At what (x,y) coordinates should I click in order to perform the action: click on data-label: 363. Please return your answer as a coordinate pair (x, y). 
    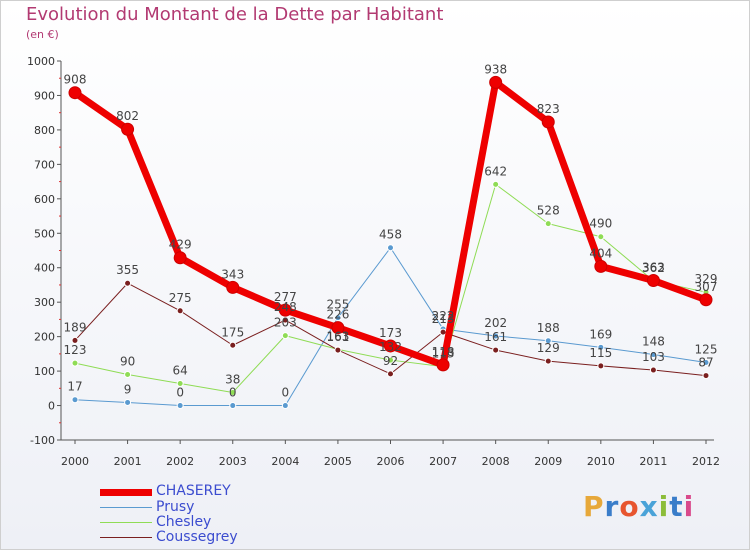
    Looking at the image, I should click on (653, 267).